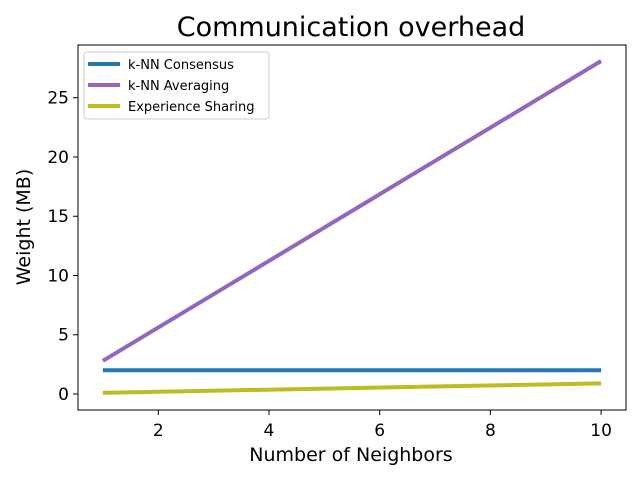  Describe the element at coordinates (58, 158) in the screenshot. I see `y-tick-label: 20` at that location.